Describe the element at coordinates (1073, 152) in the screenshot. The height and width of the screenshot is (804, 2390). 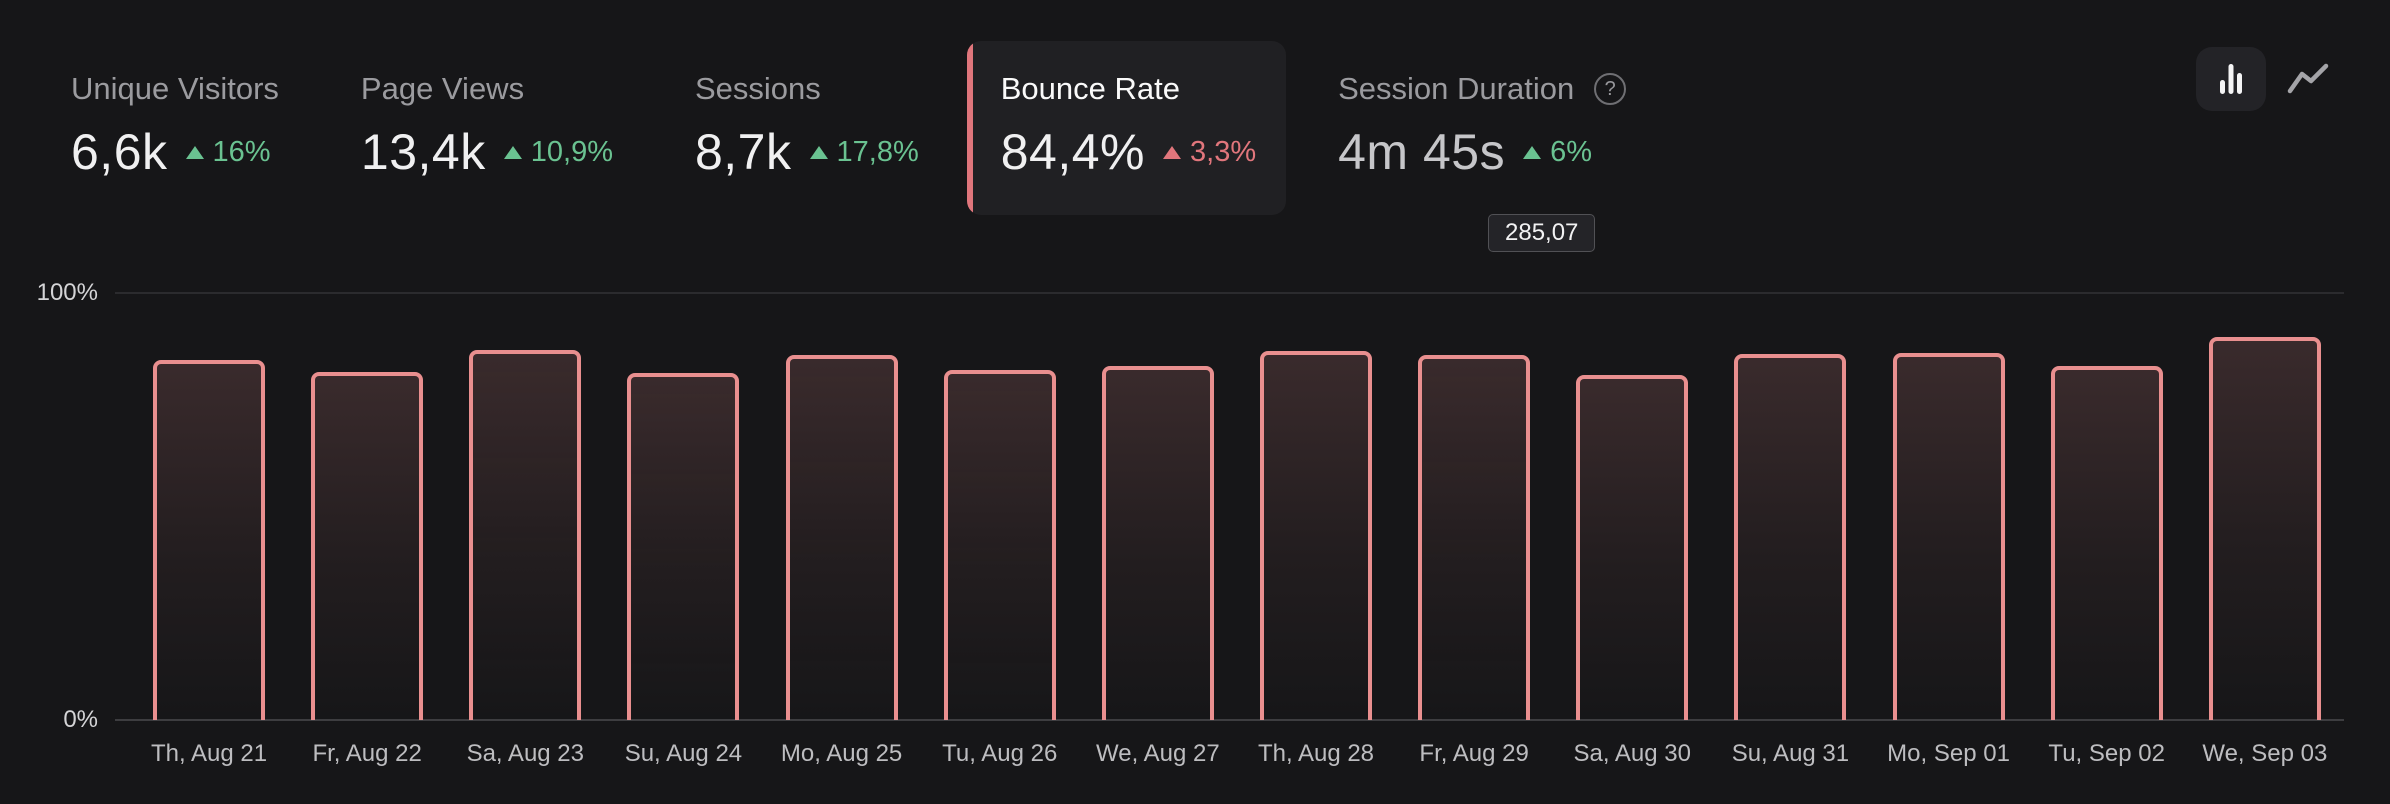
I see `metric-value: 84,4%` at that location.